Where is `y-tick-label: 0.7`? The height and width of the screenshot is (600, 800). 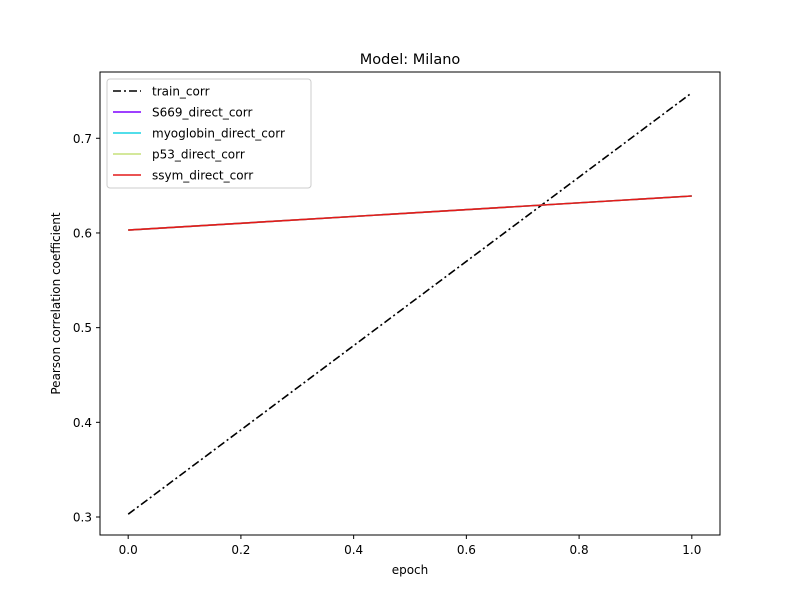 y-tick-label: 0.7 is located at coordinates (82, 139).